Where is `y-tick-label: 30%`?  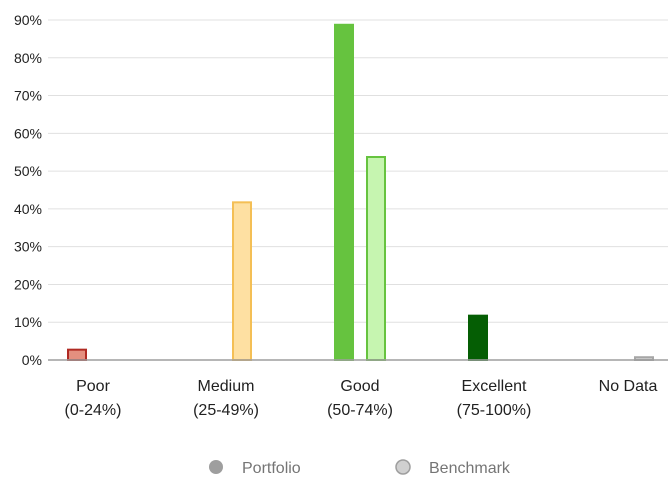
y-tick-label: 30% is located at coordinates (28, 247).